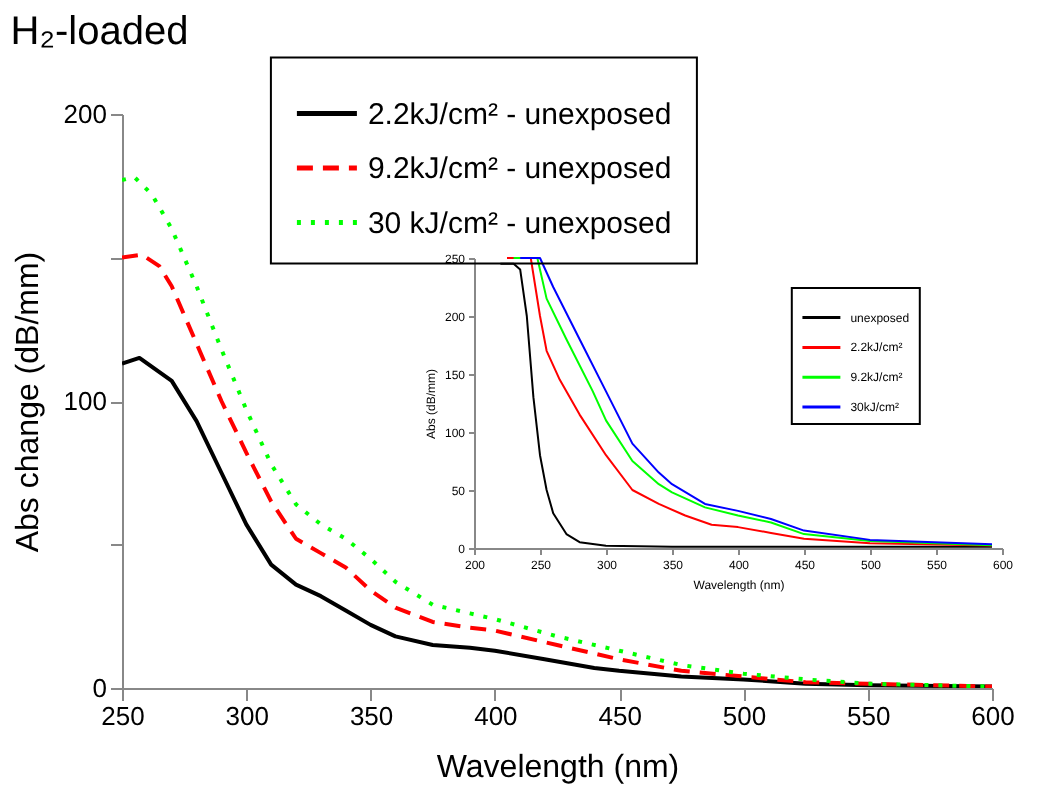  What do you see at coordinates (519, 169) in the screenshot?
I see `legend-label: 9.2kJ/cm² - unexposed` at bounding box center [519, 169].